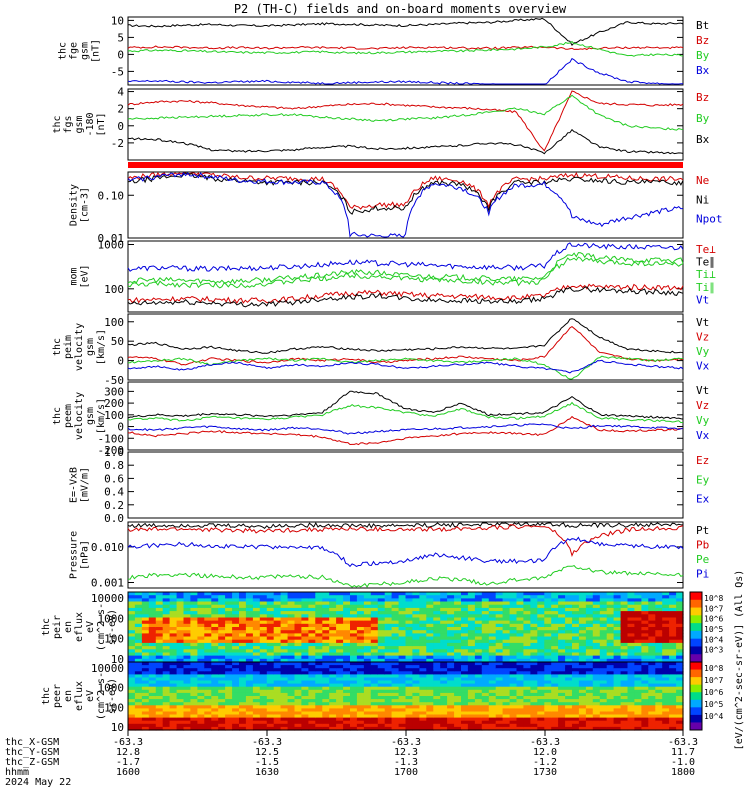  What do you see at coordinates (79, 627) in the screenshot?
I see `y-label-line: eflux` at bounding box center [79, 627].